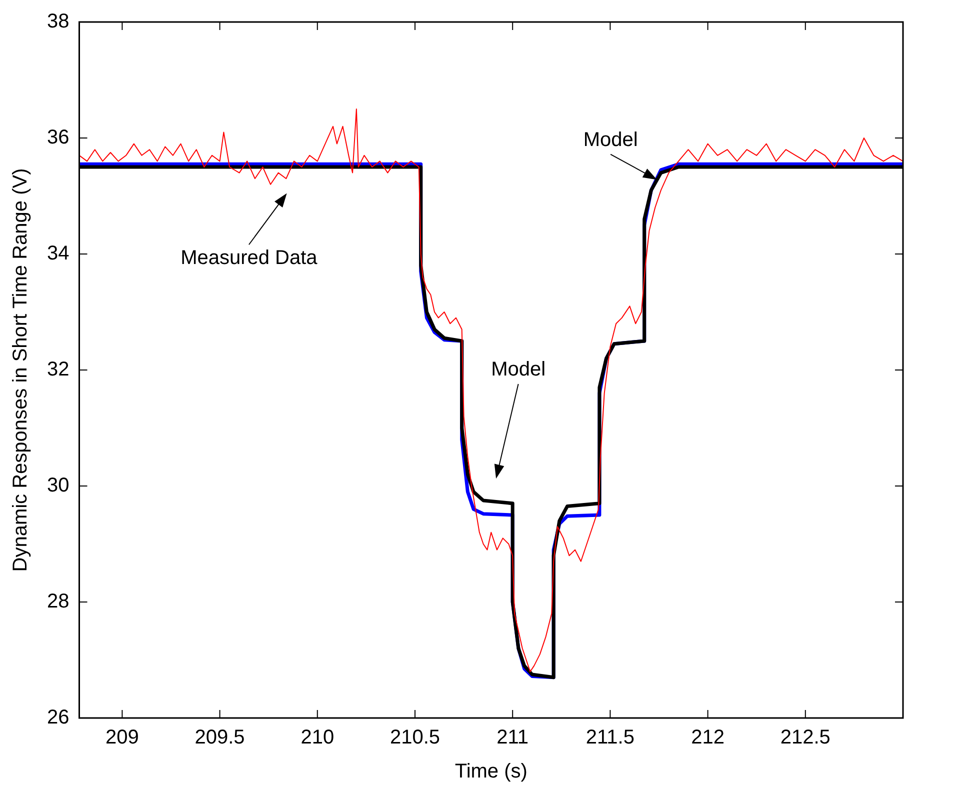  Describe the element at coordinates (58, 21) in the screenshot. I see `y-tick-label: 38` at that location.